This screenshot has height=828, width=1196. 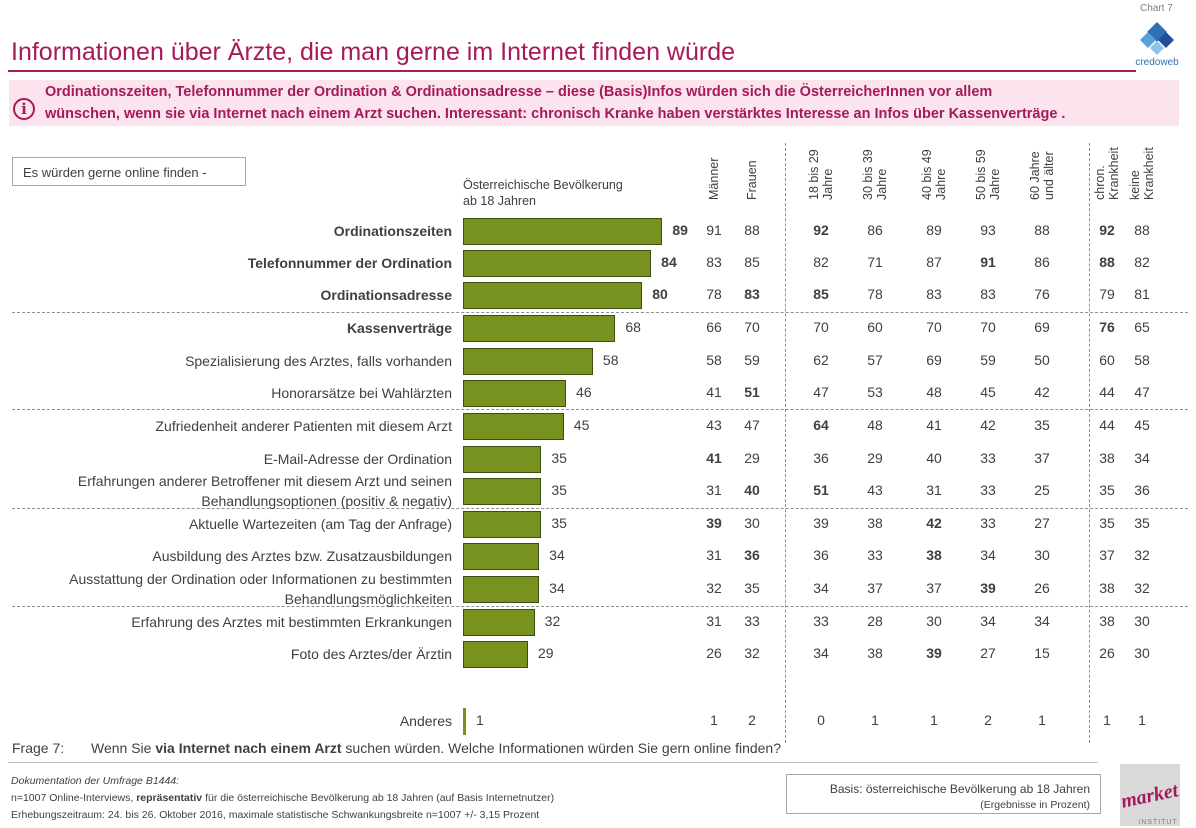 I want to click on table-cell: 89, so click(x=934, y=230).